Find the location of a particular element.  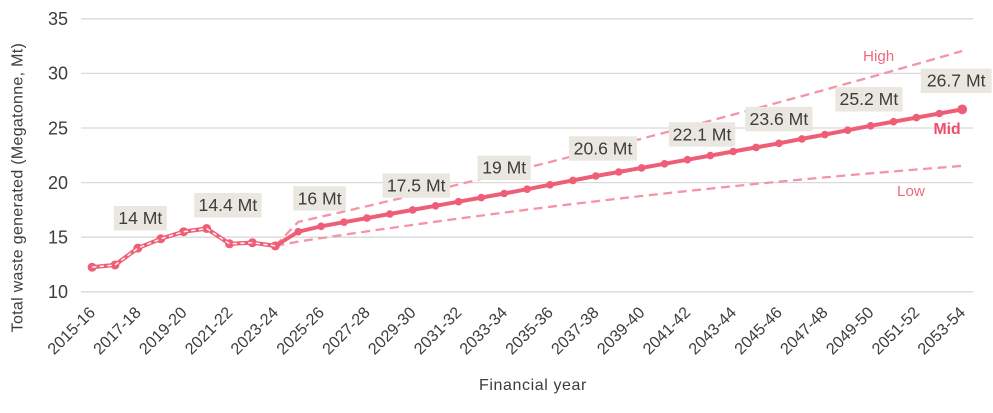

svg-text: Mid is located at coordinates (947, 129).